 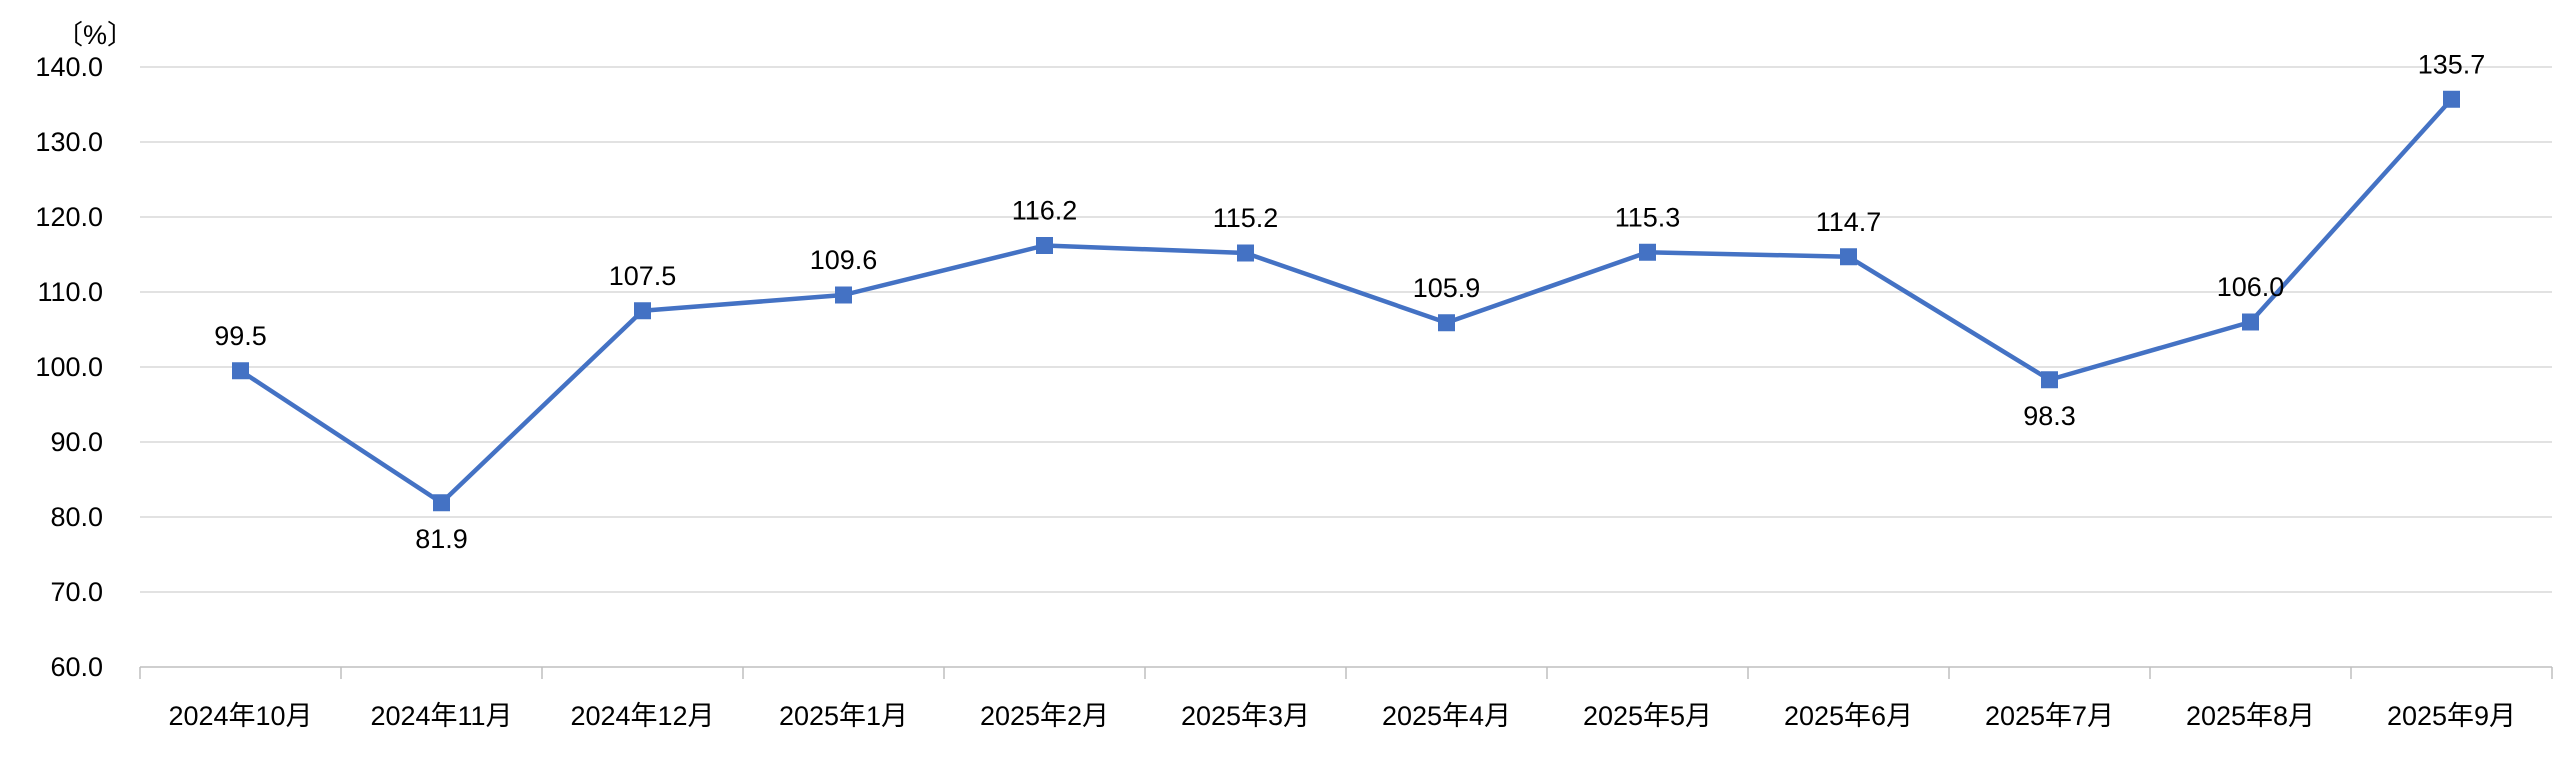 I want to click on x-axis-category-label: 2025年6月, so click(x=1848, y=716).